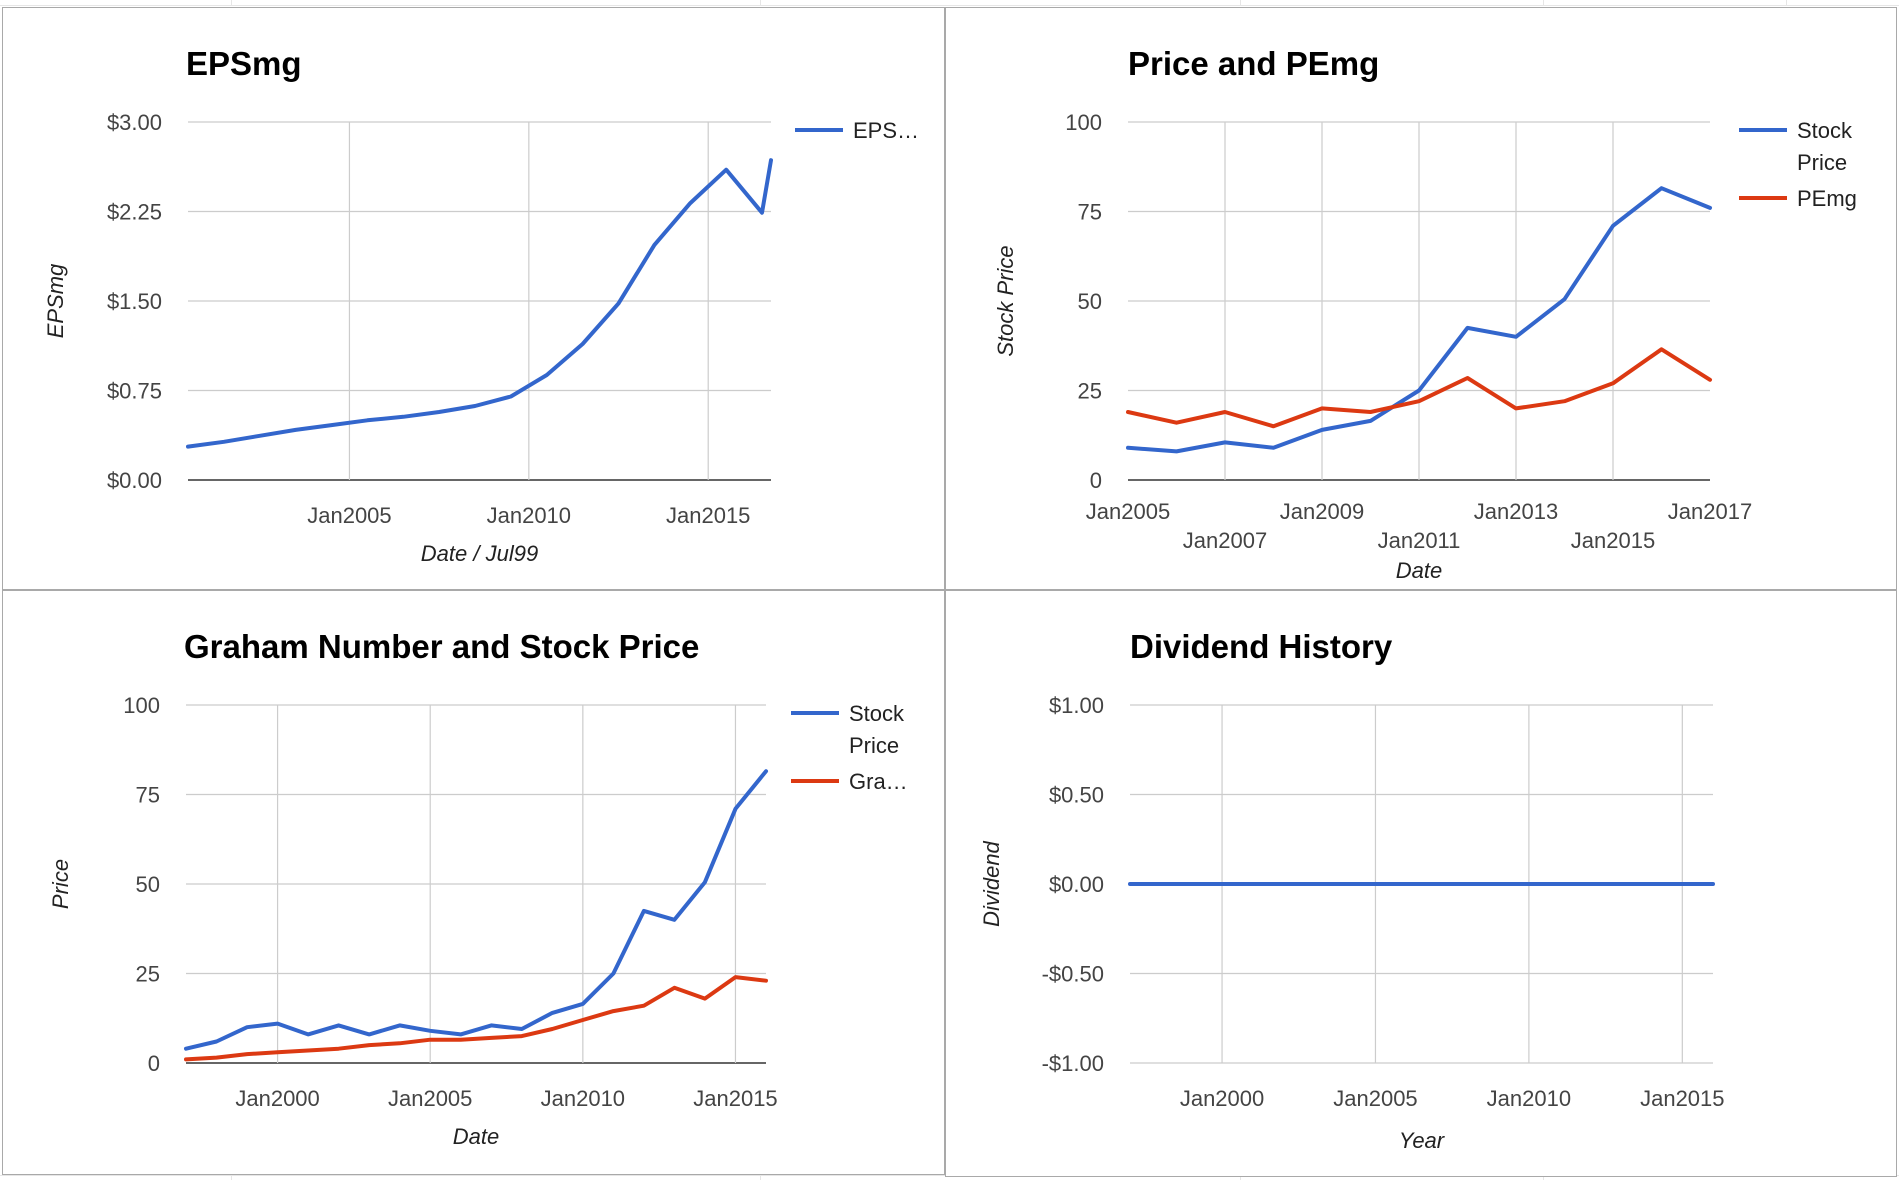  What do you see at coordinates (134, 122) in the screenshot?
I see `y-tick-label: $3.00` at bounding box center [134, 122].